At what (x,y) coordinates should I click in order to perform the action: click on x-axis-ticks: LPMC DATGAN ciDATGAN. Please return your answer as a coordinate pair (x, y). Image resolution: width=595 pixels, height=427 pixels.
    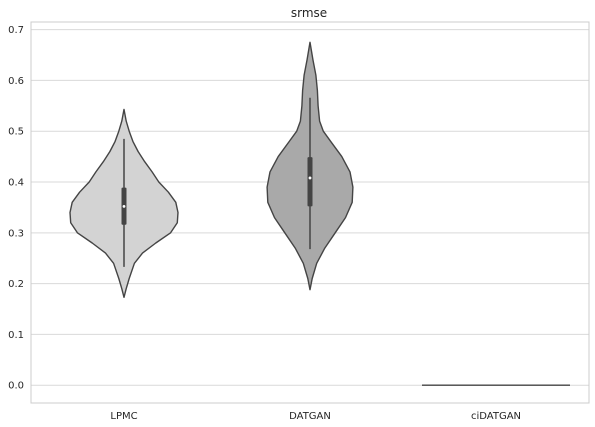
    Looking at the image, I should click on (315, 416).